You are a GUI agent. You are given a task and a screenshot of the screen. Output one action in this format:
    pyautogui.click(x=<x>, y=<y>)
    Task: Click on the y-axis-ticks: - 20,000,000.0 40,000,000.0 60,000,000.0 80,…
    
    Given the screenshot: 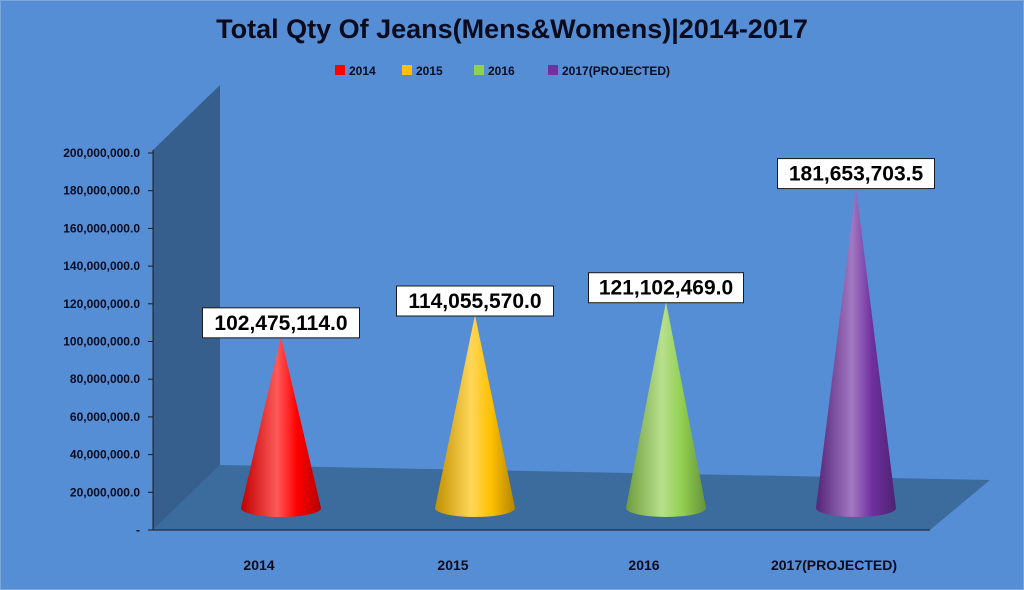 What is the action you would take?
    pyautogui.click(x=108, y=341)
    